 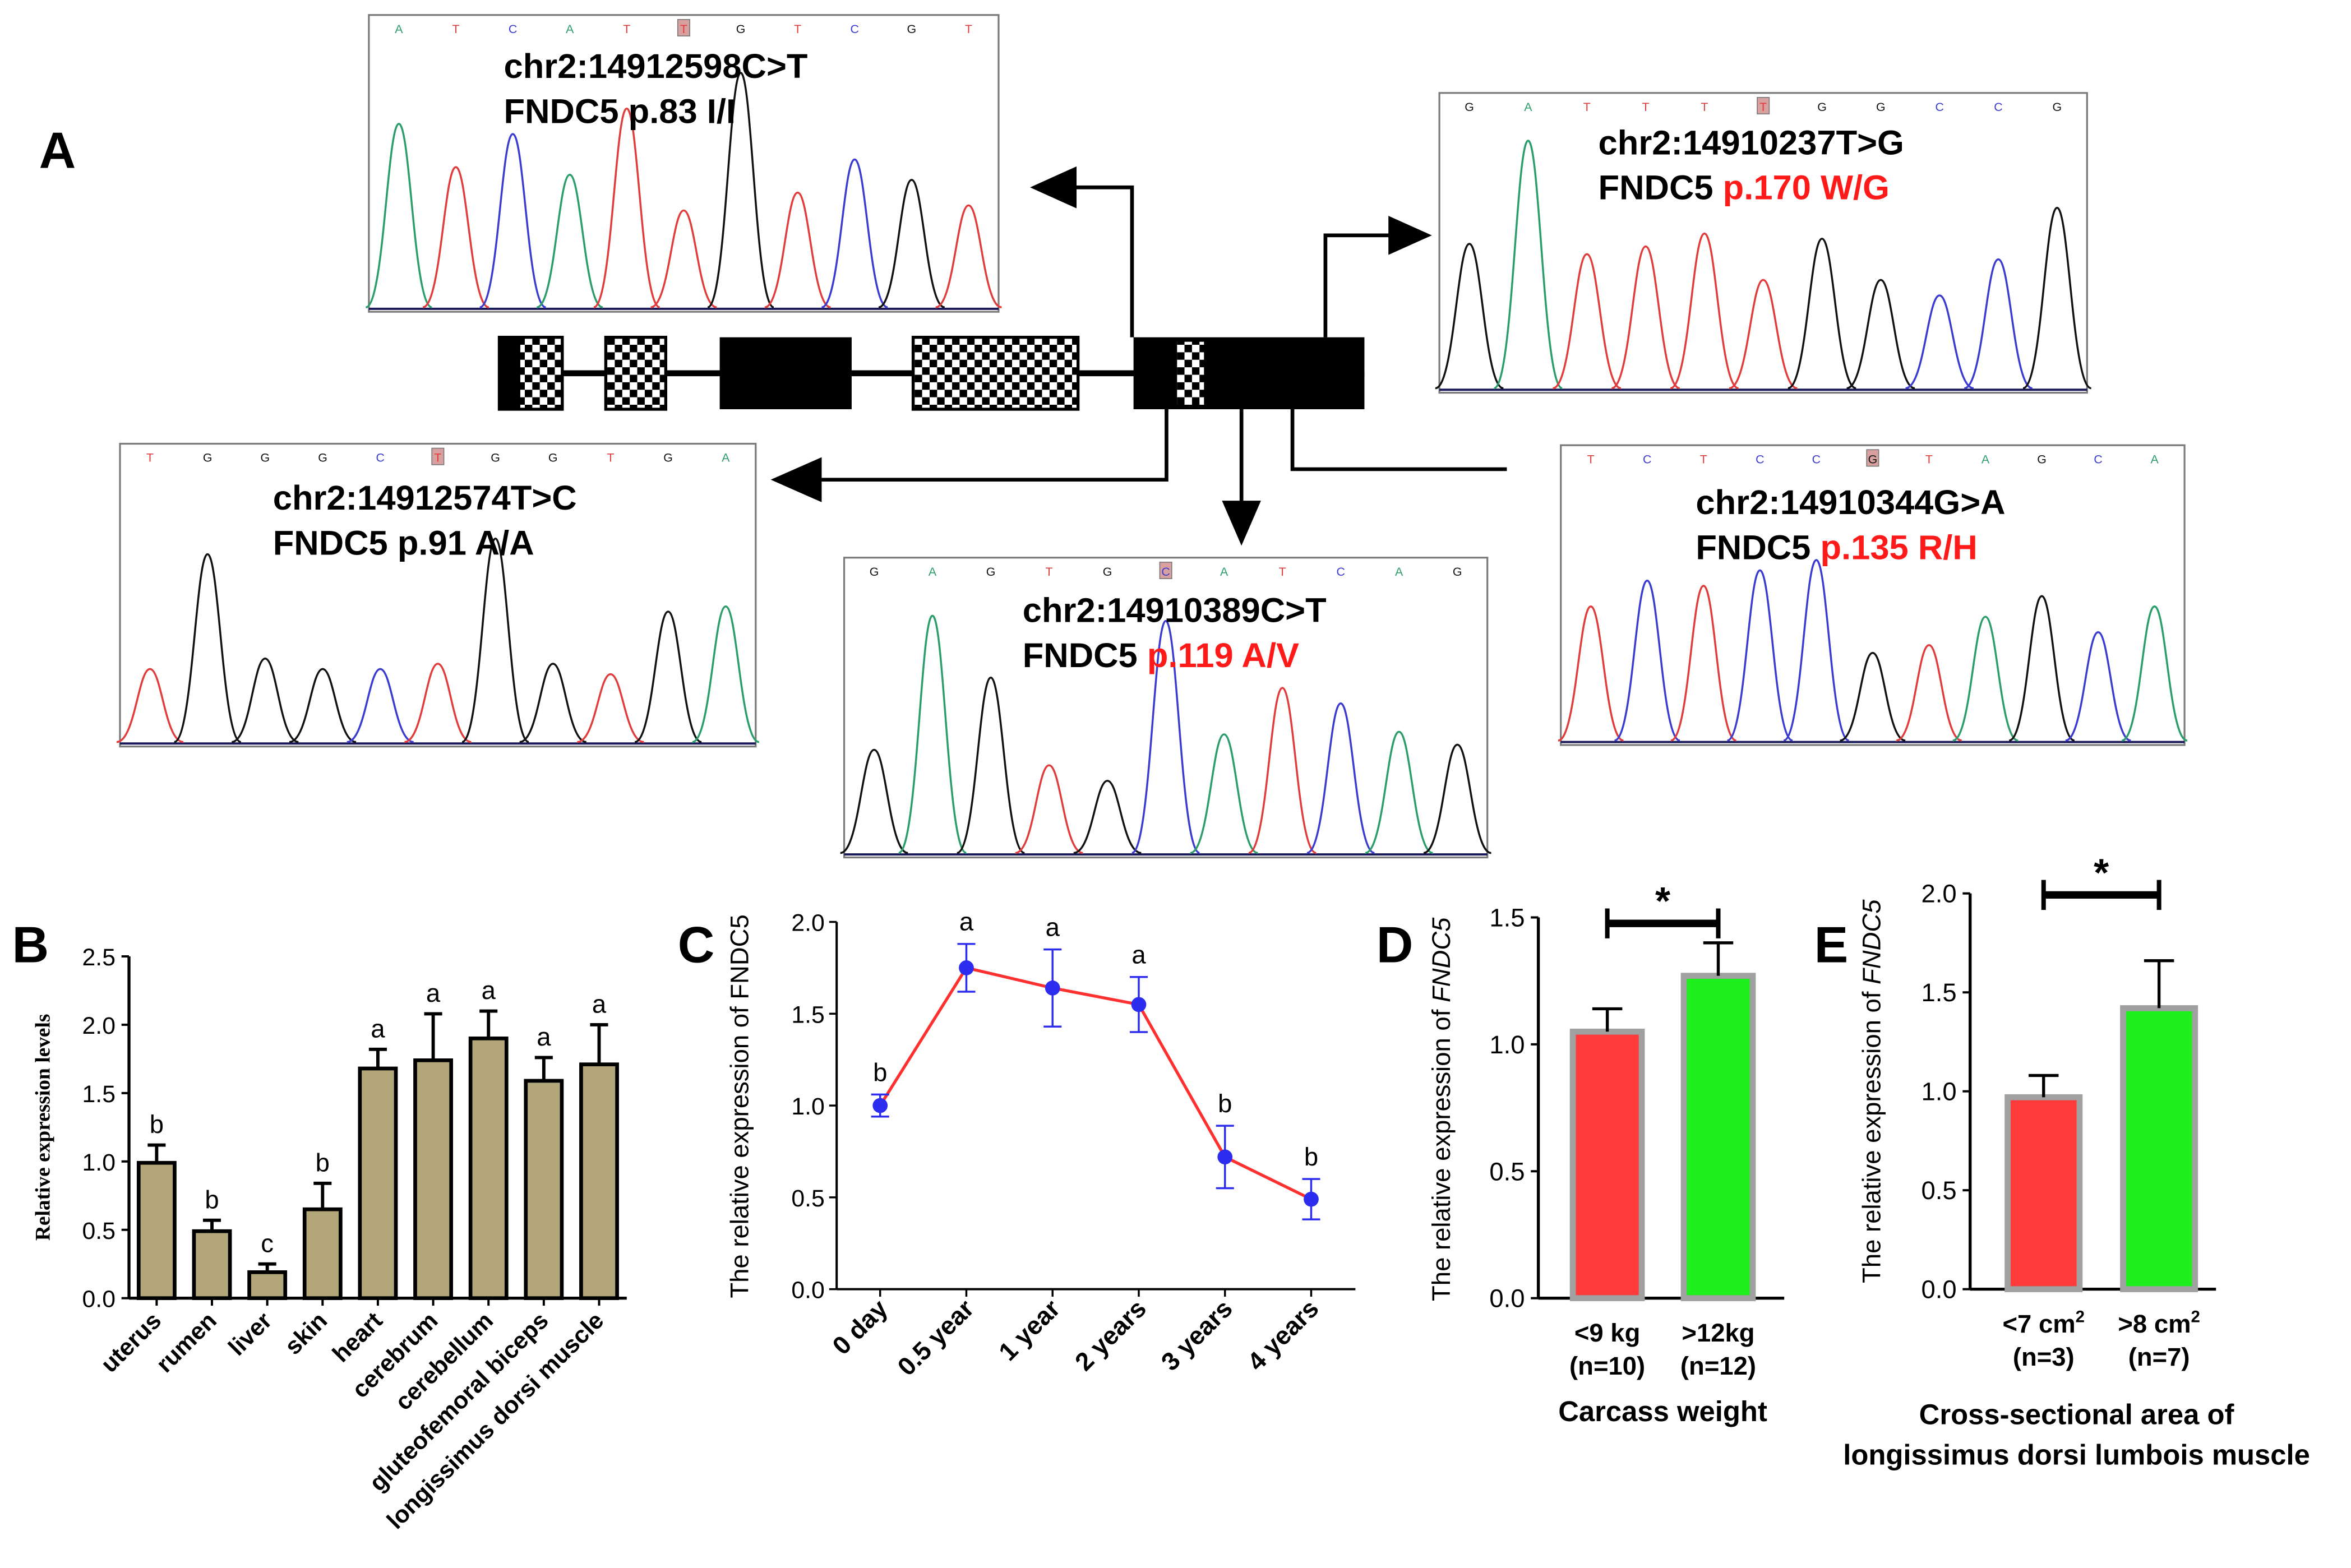 I want to click on significance-letter: b, so click(x=1311, y=1157).